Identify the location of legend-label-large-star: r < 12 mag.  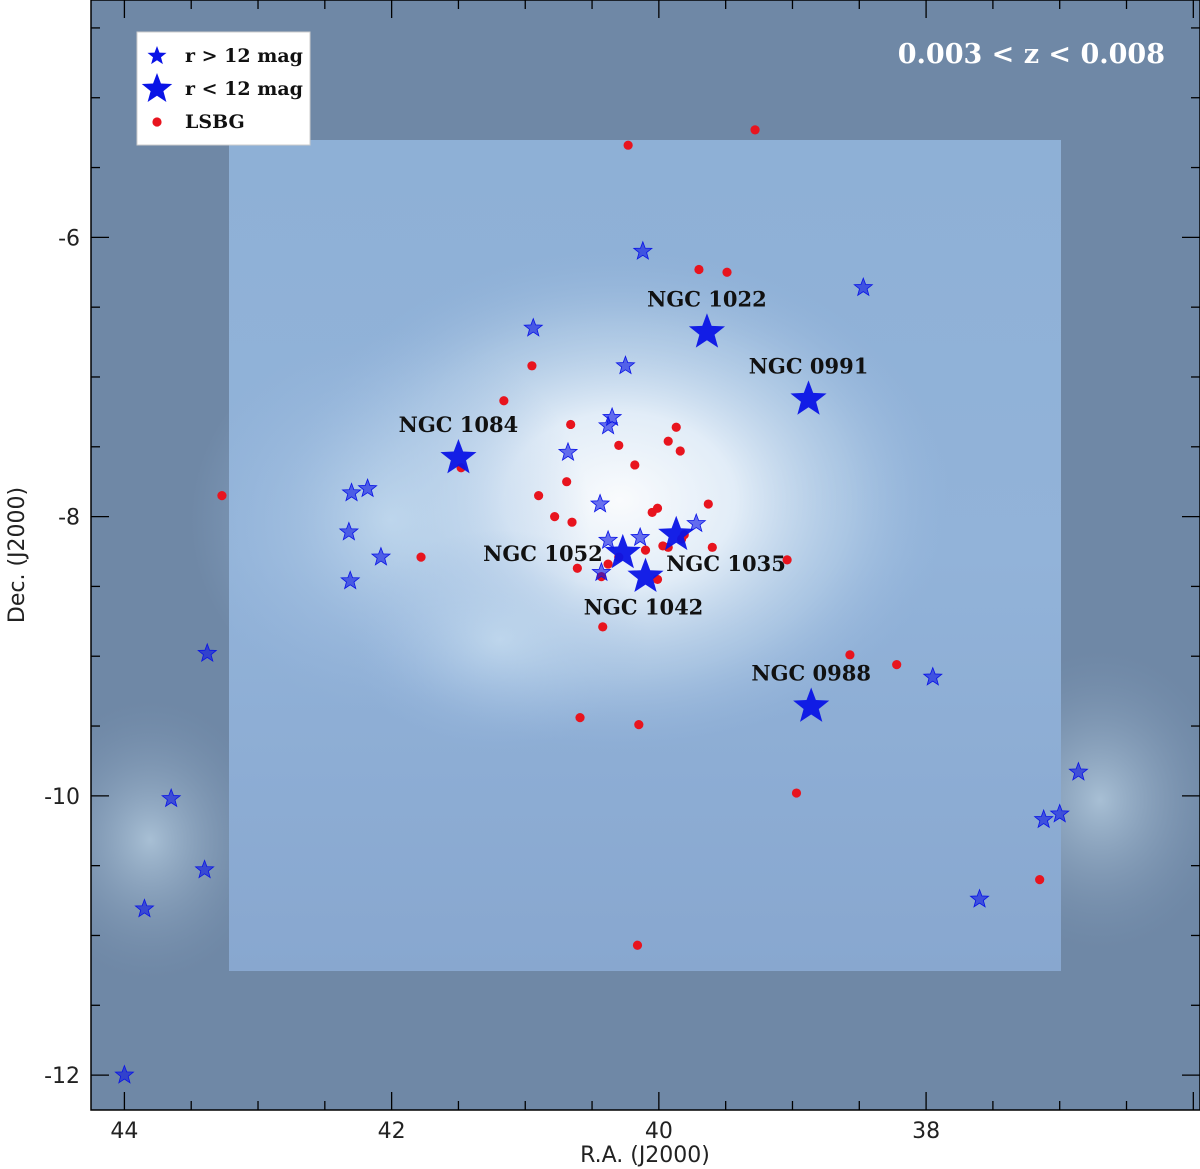
(244, 89).